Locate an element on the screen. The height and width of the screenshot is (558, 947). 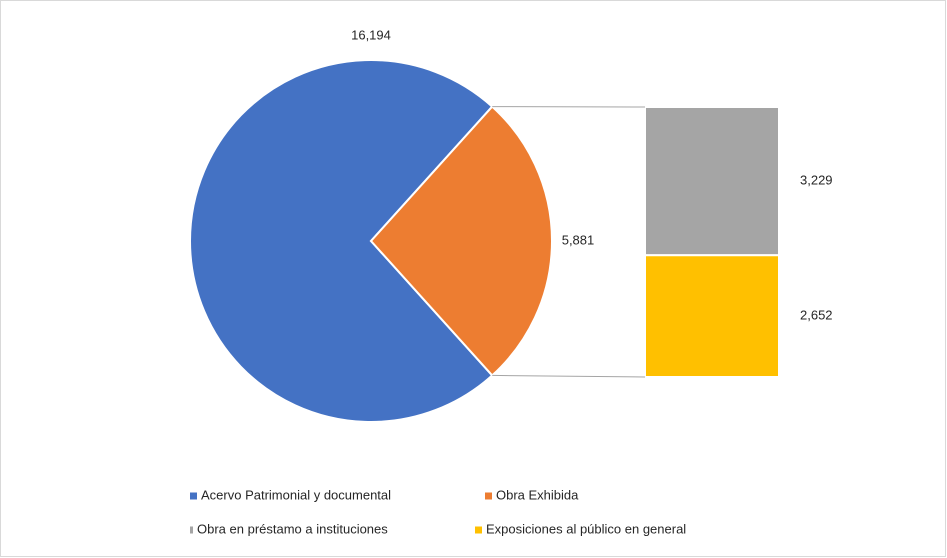
connector-line is located at coordinates (569, 376).